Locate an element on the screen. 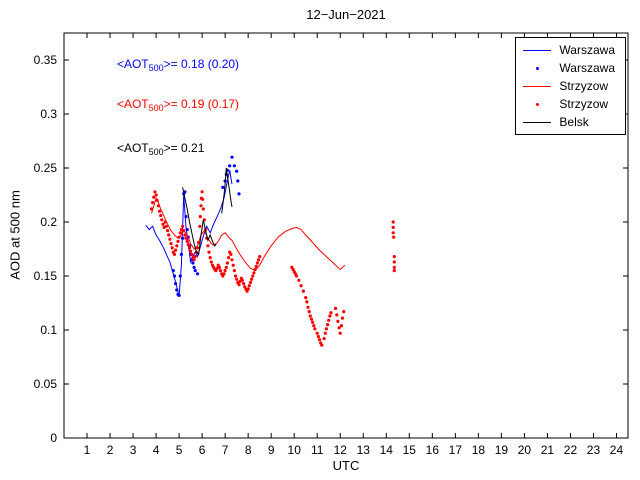  annotation-text-sub: 500 is located at coordinates (156, 68).